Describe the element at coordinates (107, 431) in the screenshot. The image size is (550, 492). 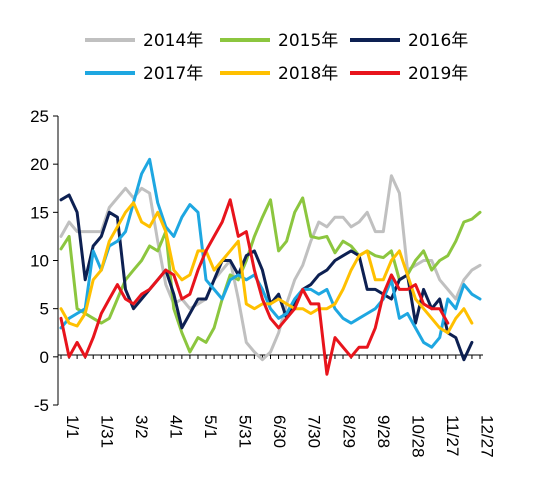
I see `x-tick-label: 1/31` at that location.